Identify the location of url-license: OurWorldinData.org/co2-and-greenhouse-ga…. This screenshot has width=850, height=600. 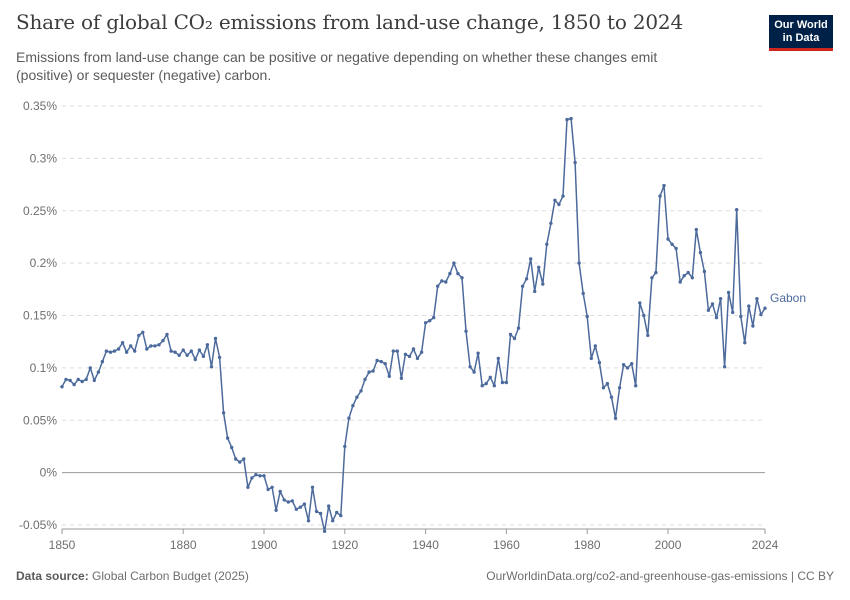
(660, 576).